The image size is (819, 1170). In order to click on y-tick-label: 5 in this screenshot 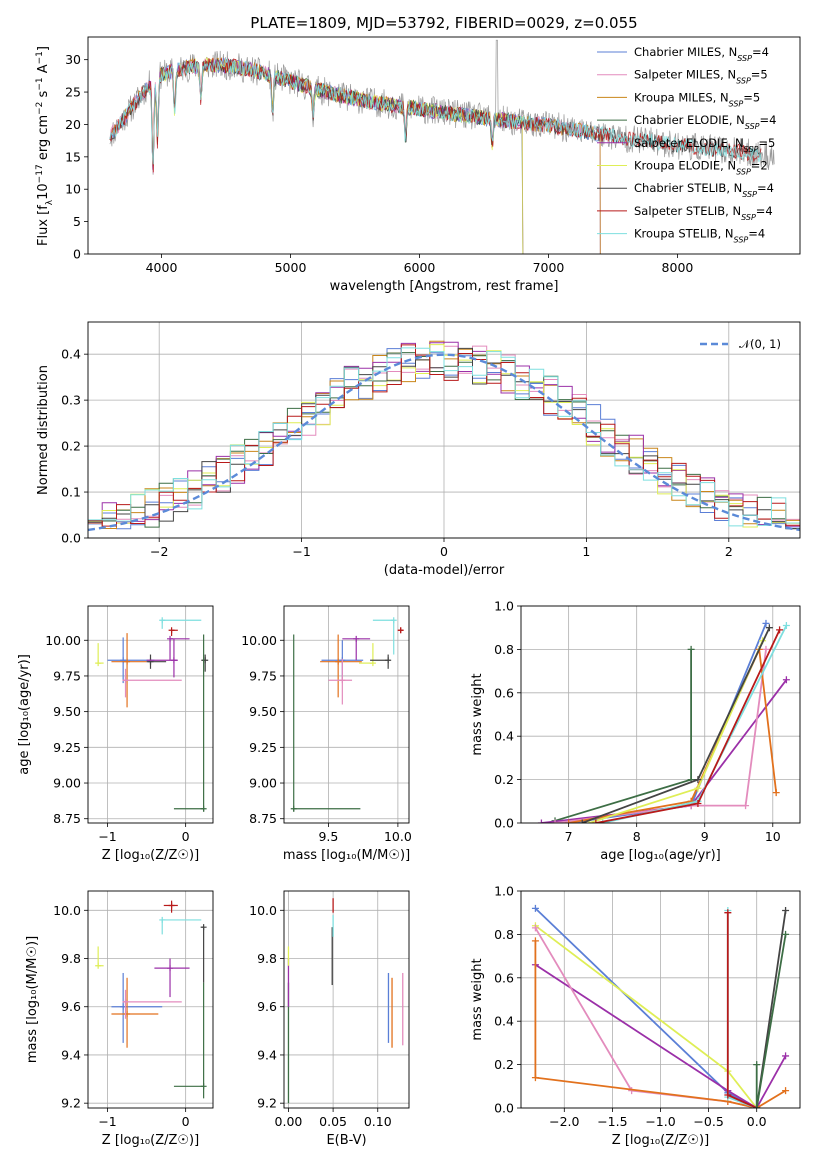, I will do `click(77, 221)`.